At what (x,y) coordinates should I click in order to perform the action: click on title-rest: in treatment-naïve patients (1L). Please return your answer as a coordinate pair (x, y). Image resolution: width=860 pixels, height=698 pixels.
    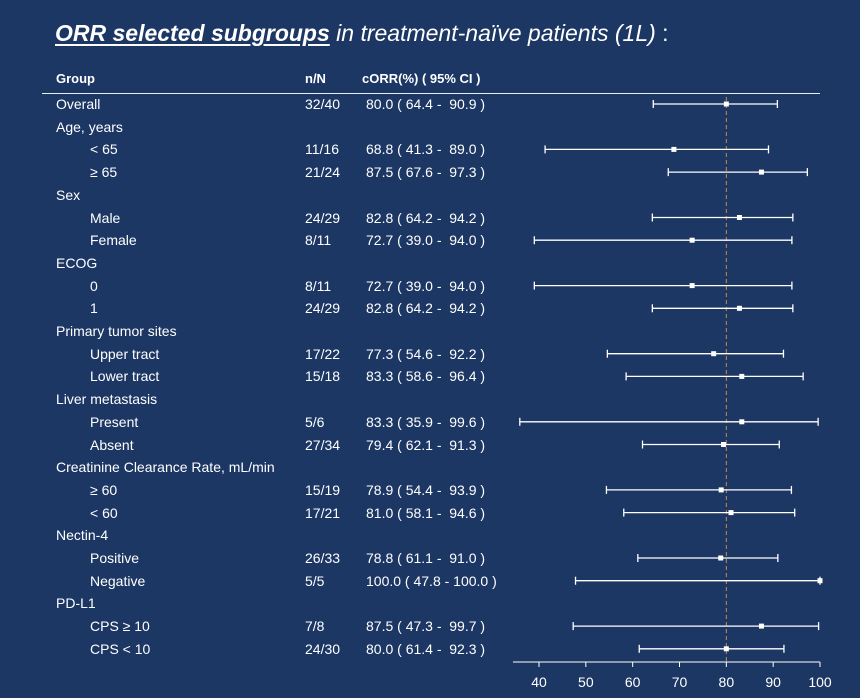
    Looking at the image, I should click on (492, 33).